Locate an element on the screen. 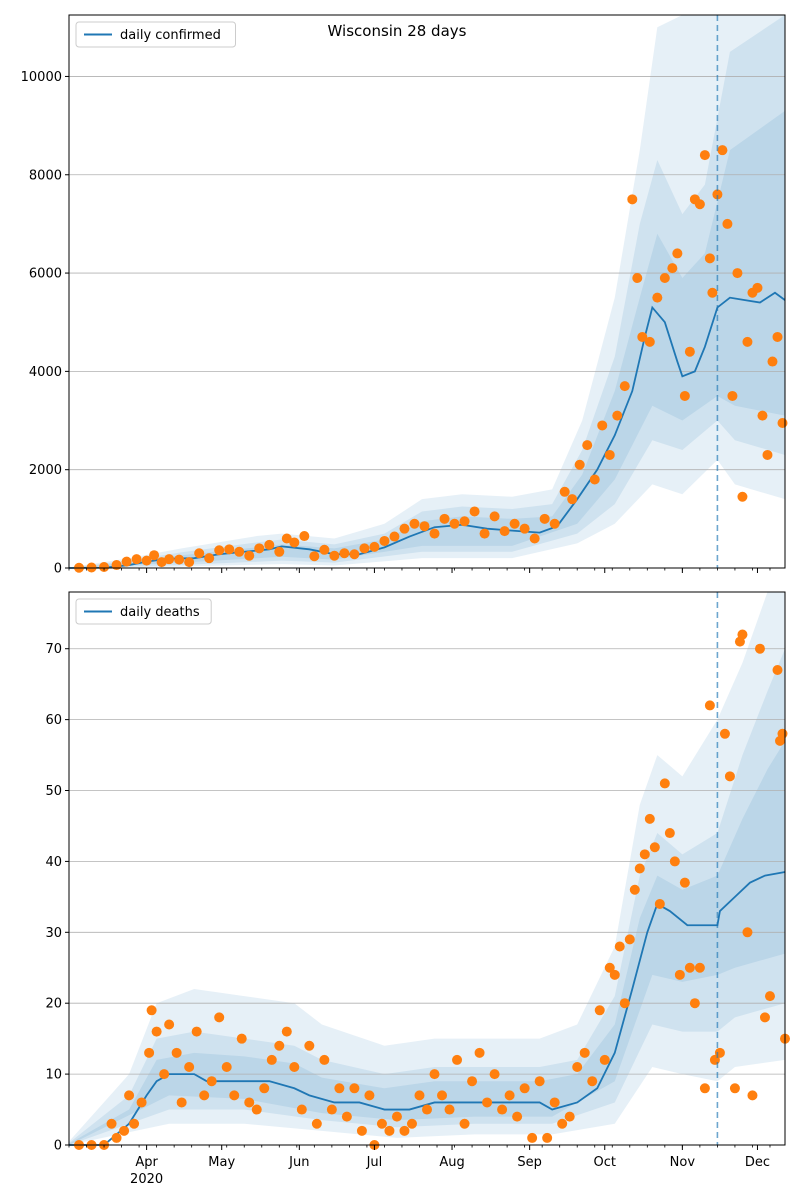 The height and width of the screenshot is (1200, 800). deaths-y-tick-label: 0 is located at coordinates (58, 1146).